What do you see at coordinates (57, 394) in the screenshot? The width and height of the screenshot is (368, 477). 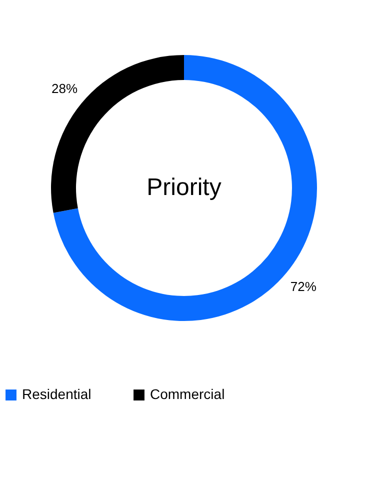 I see `legend-label: Residential` at bounding box center [57, 394].